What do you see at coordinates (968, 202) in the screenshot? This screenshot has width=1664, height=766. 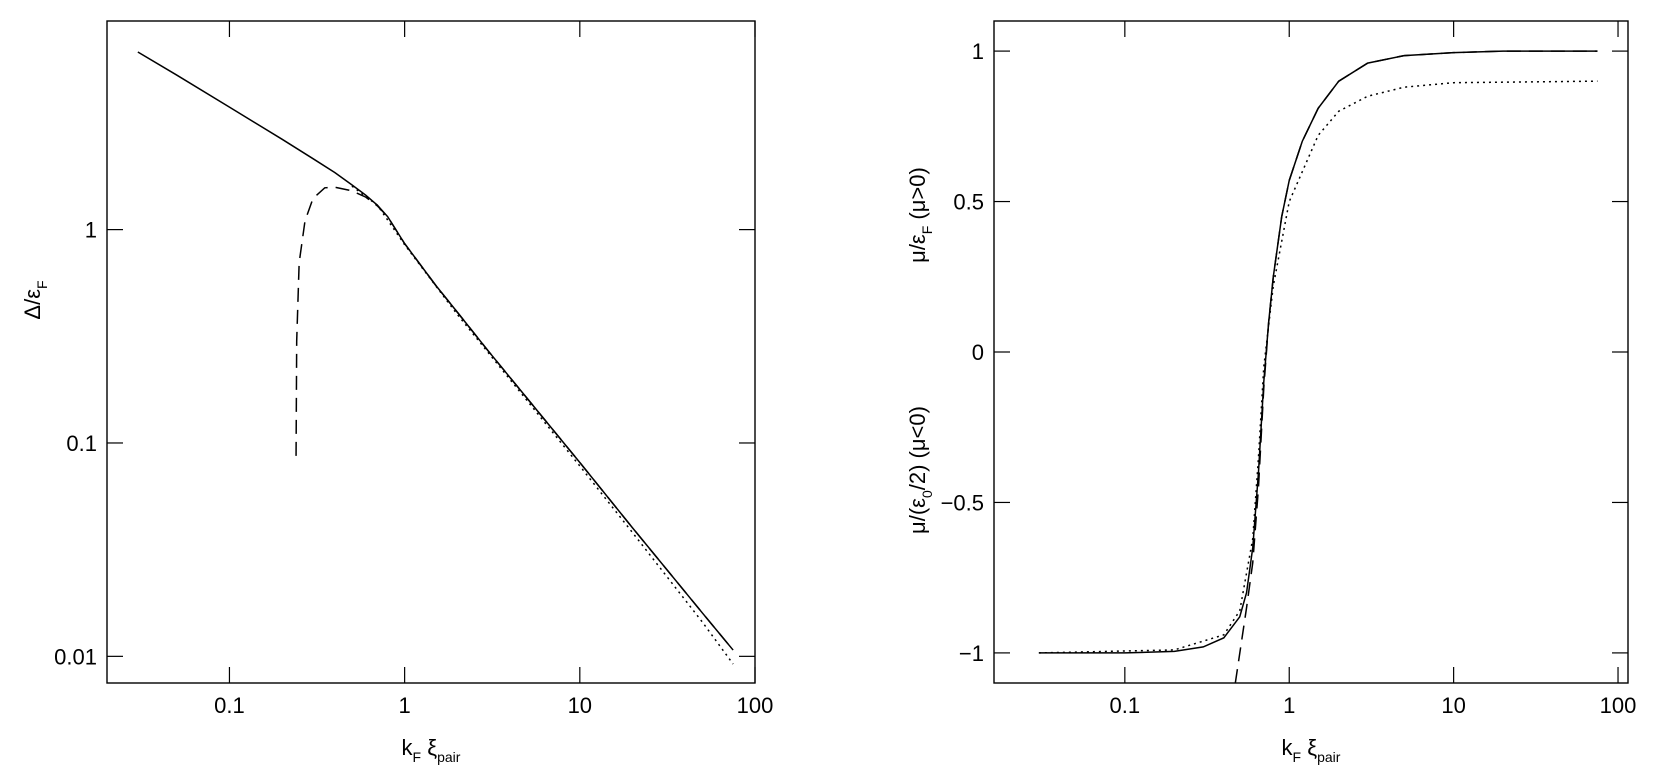 I see `y-tick-label: 0.5` at bounding box center [968, 202].